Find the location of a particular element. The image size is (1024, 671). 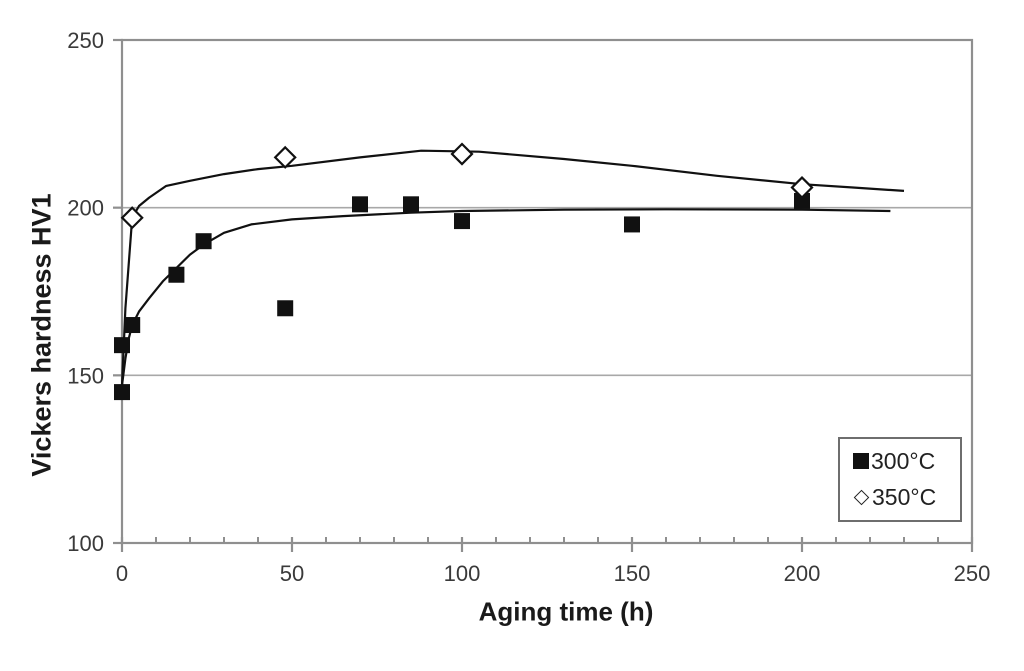

x-tick-label: 100 is located at coordinates (462, 573).